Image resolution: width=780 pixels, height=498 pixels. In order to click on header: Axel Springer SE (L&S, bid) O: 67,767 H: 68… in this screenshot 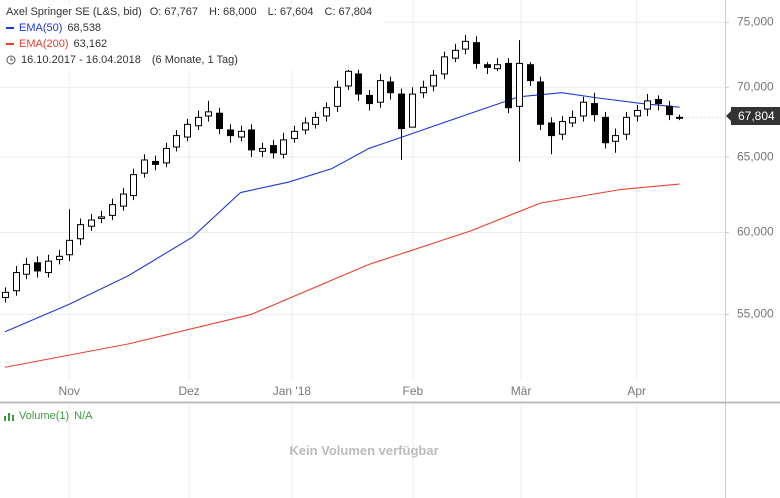, I will do `click(194, 37)`.